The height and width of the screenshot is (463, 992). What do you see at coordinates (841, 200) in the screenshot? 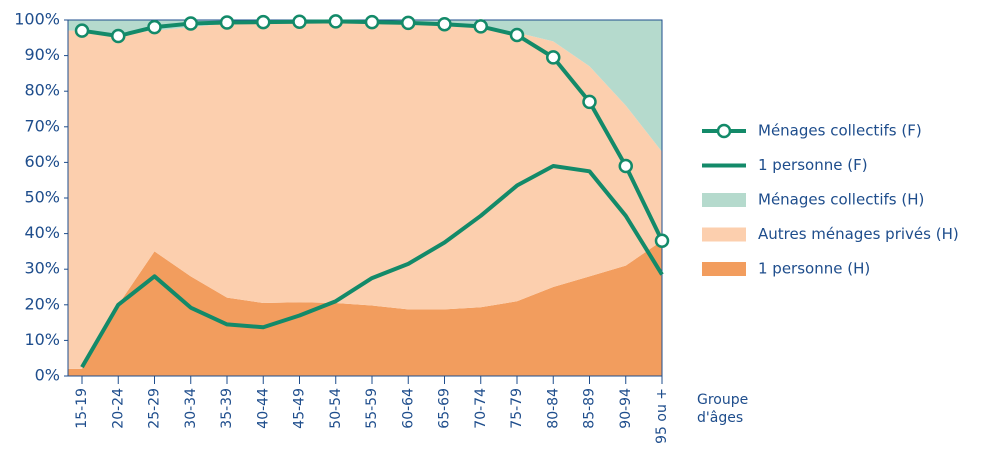
I see `legend-label: Ménages collectifs (H)` at bounding box center [841, 200].